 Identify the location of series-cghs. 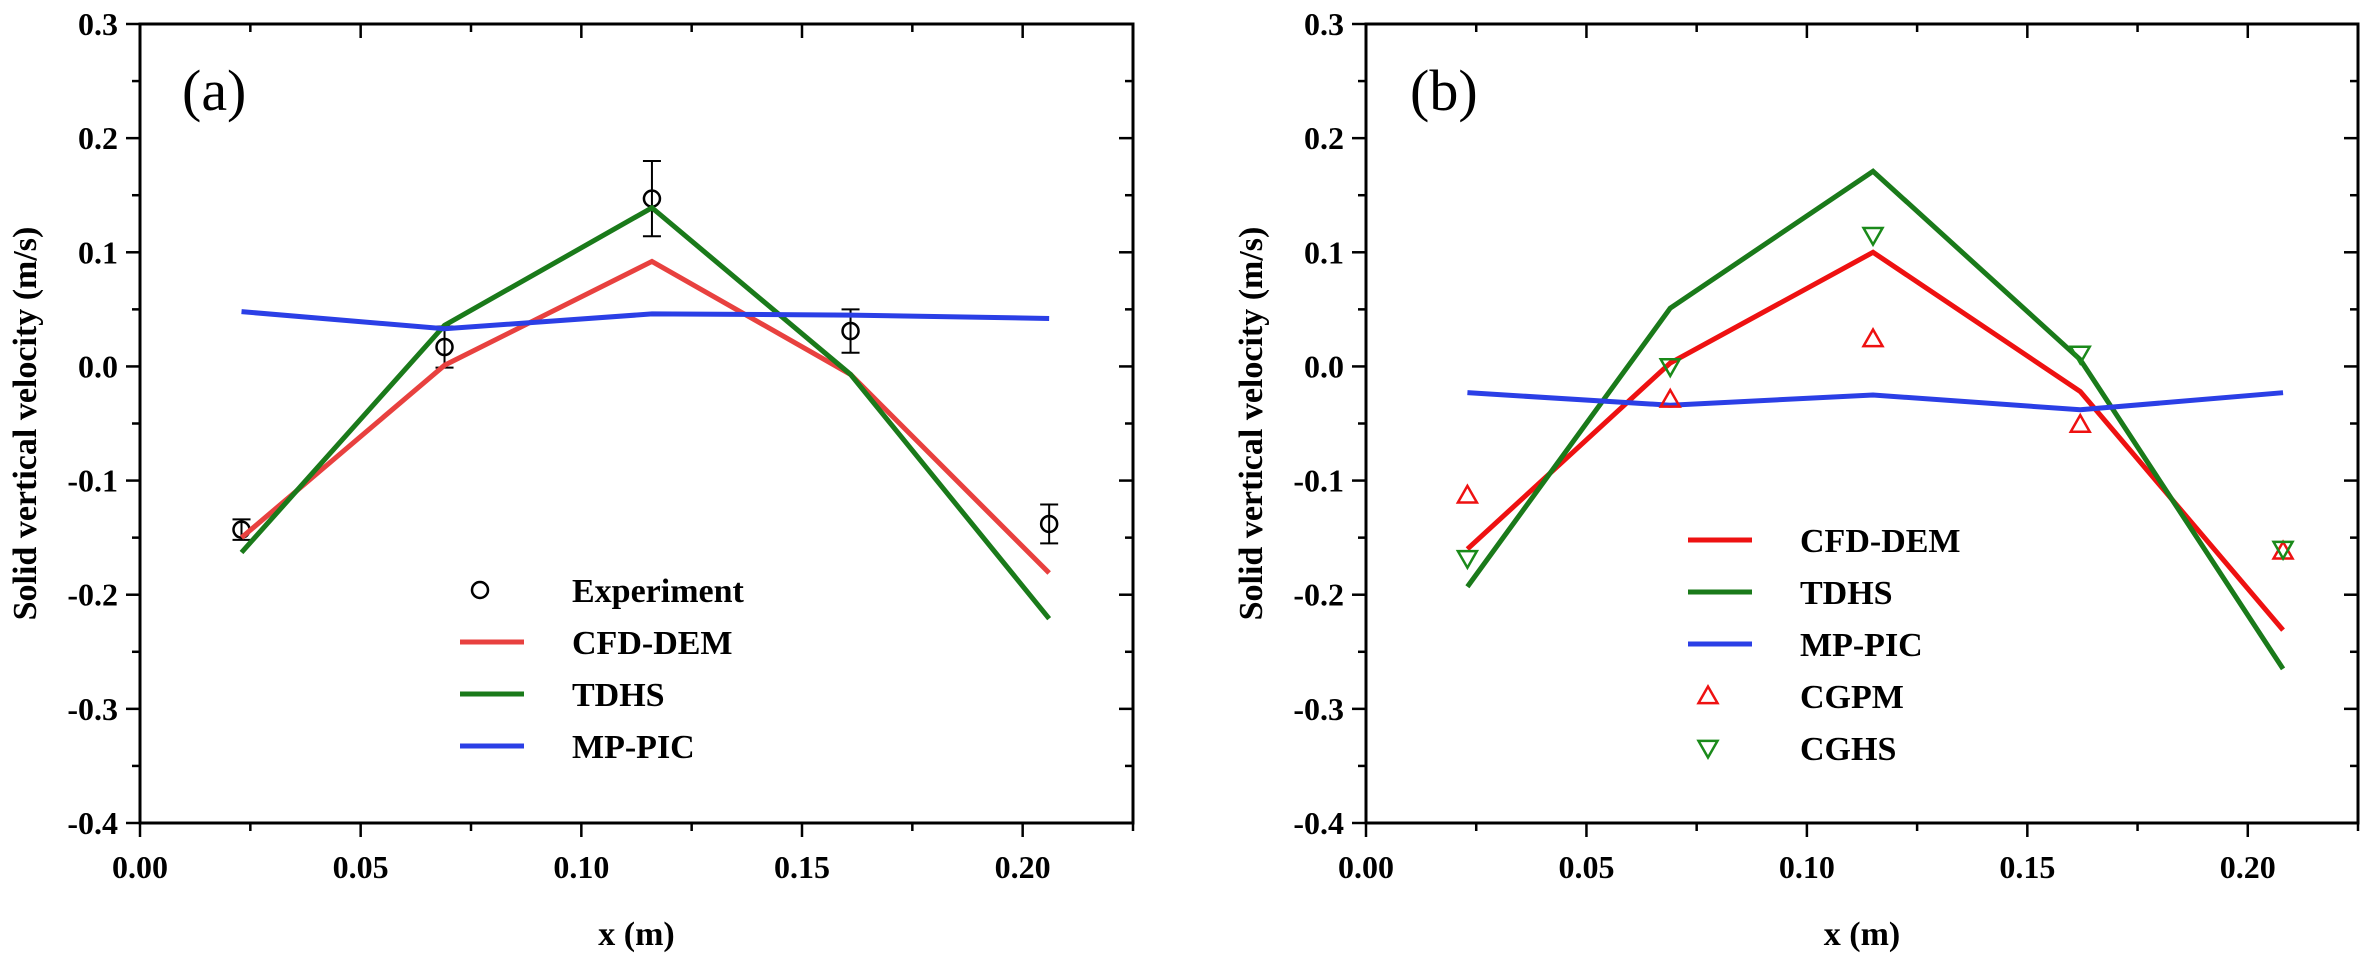
(1875, 398).